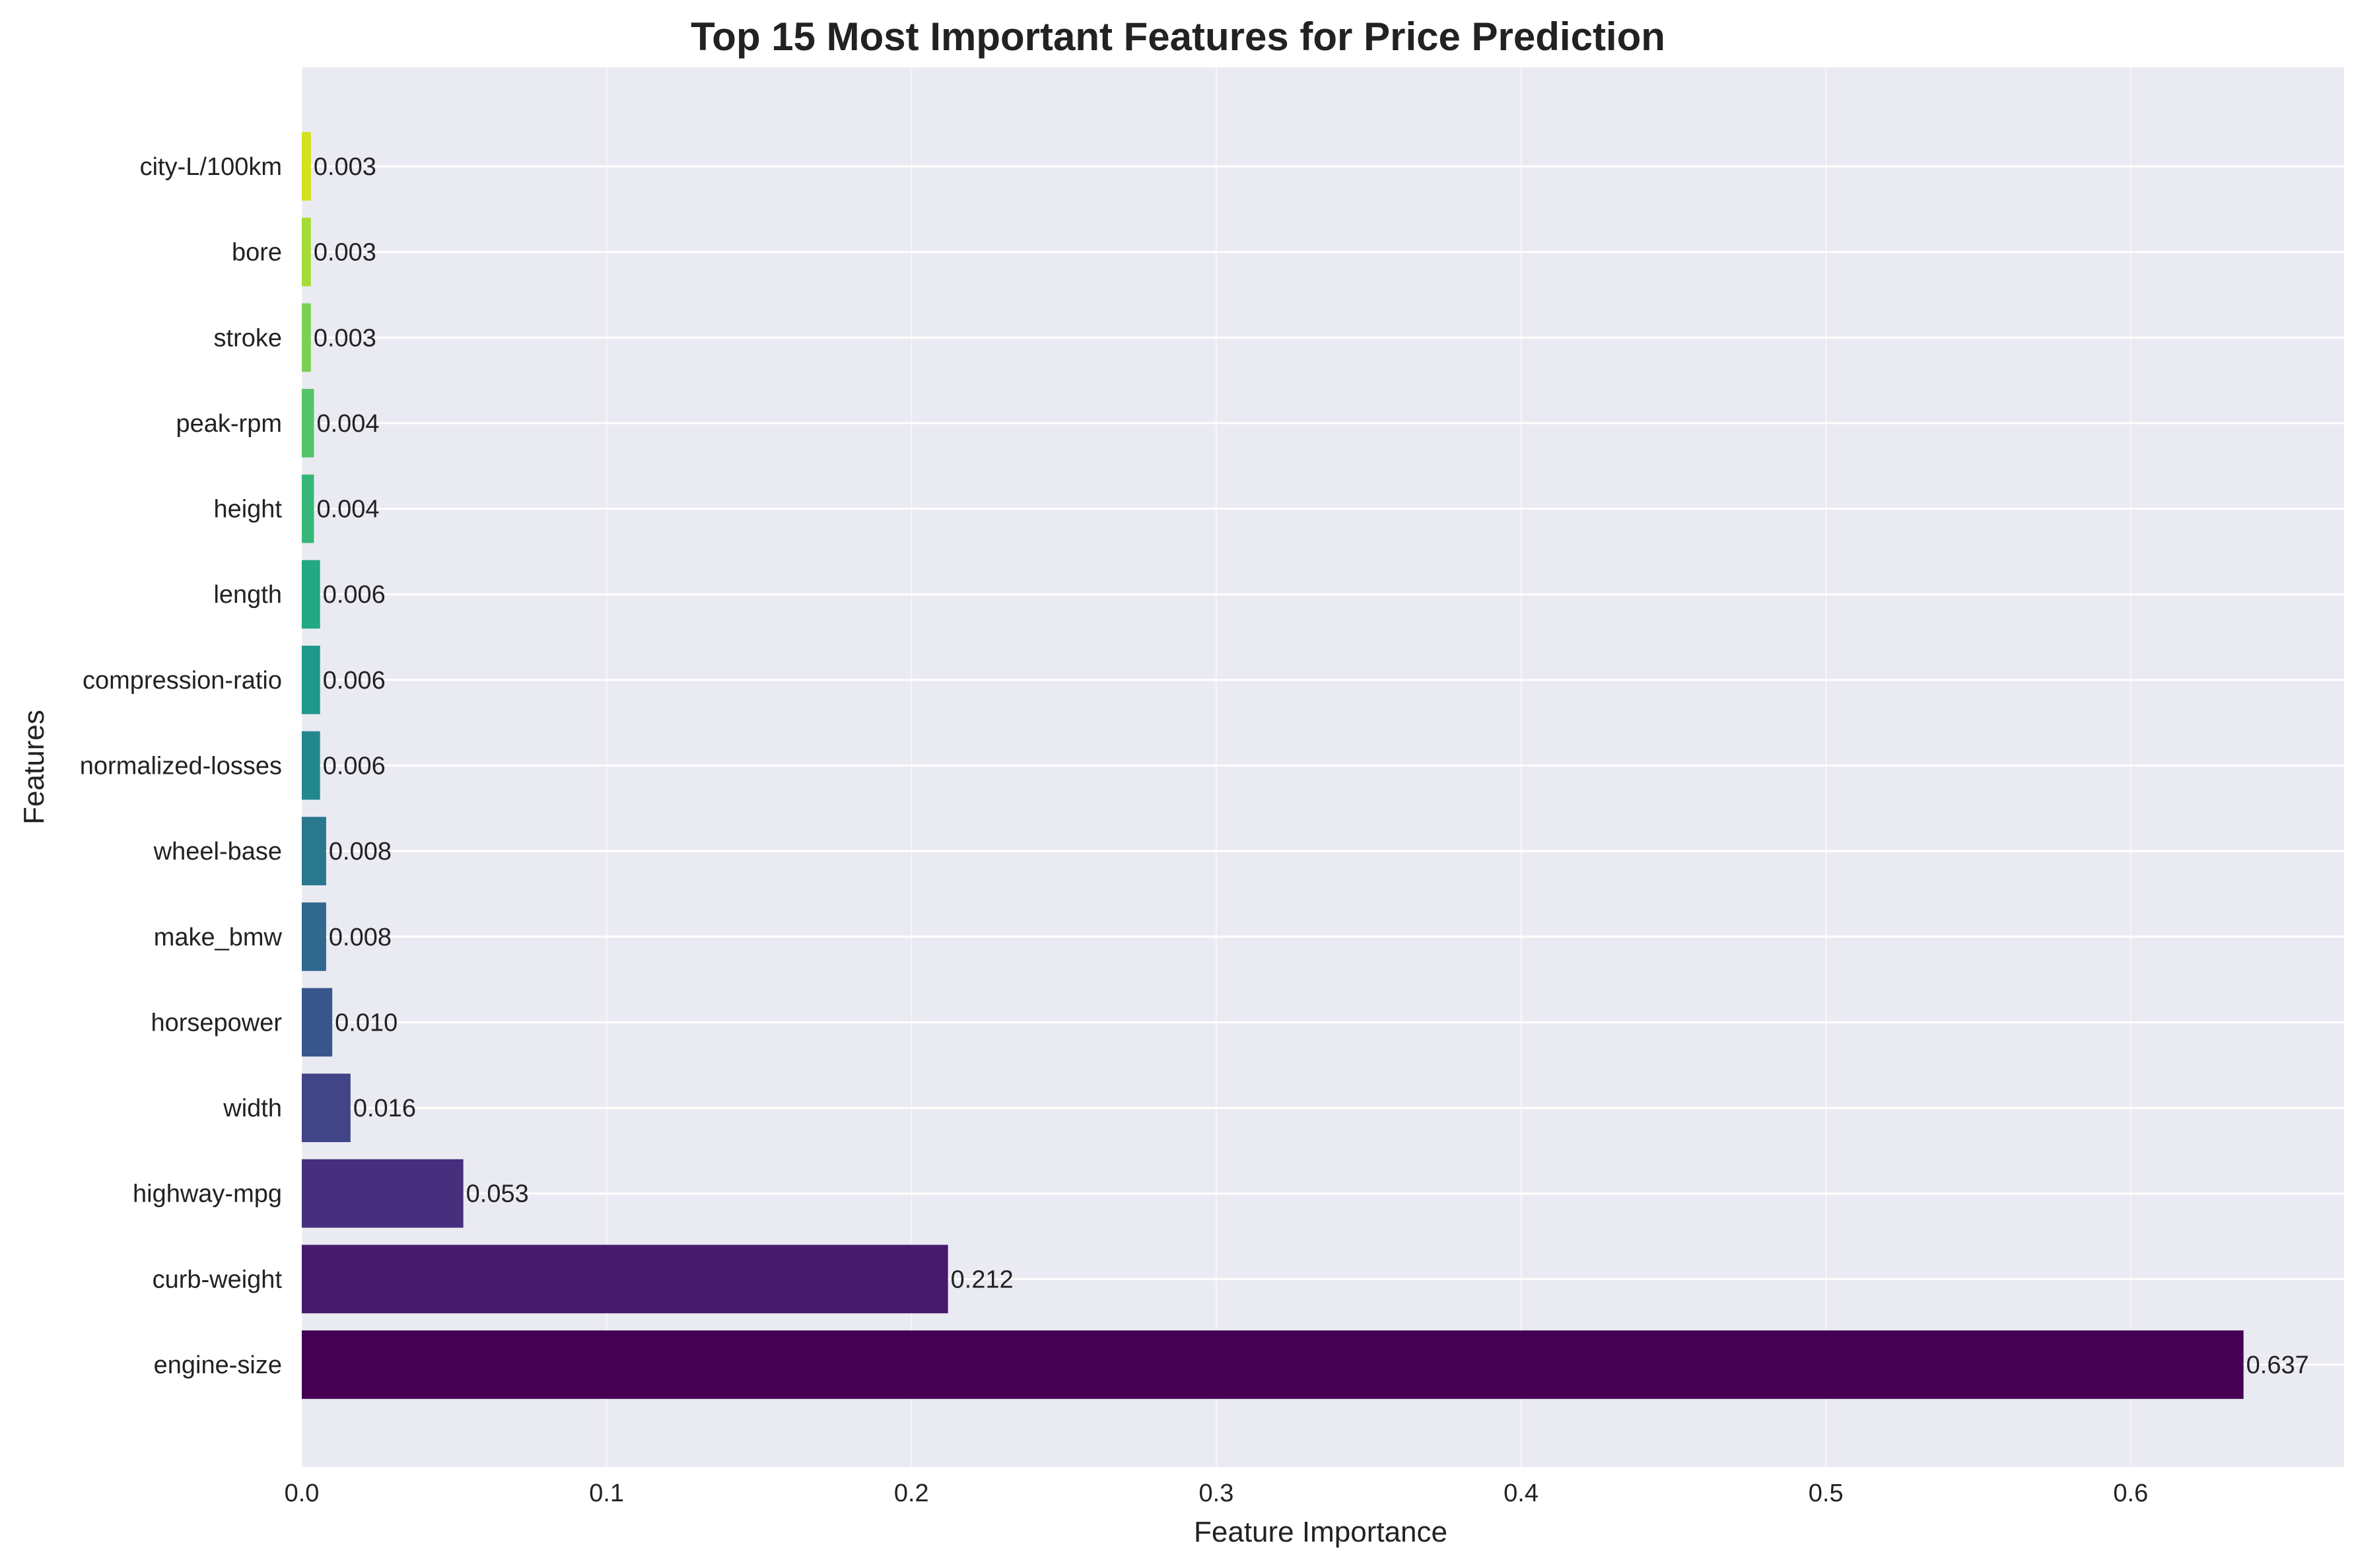  What do you see at coordinates (1521, 1493) in the screenshot?
I see `x-tick-label: 0.4` at bounding box center [1521, 1493].